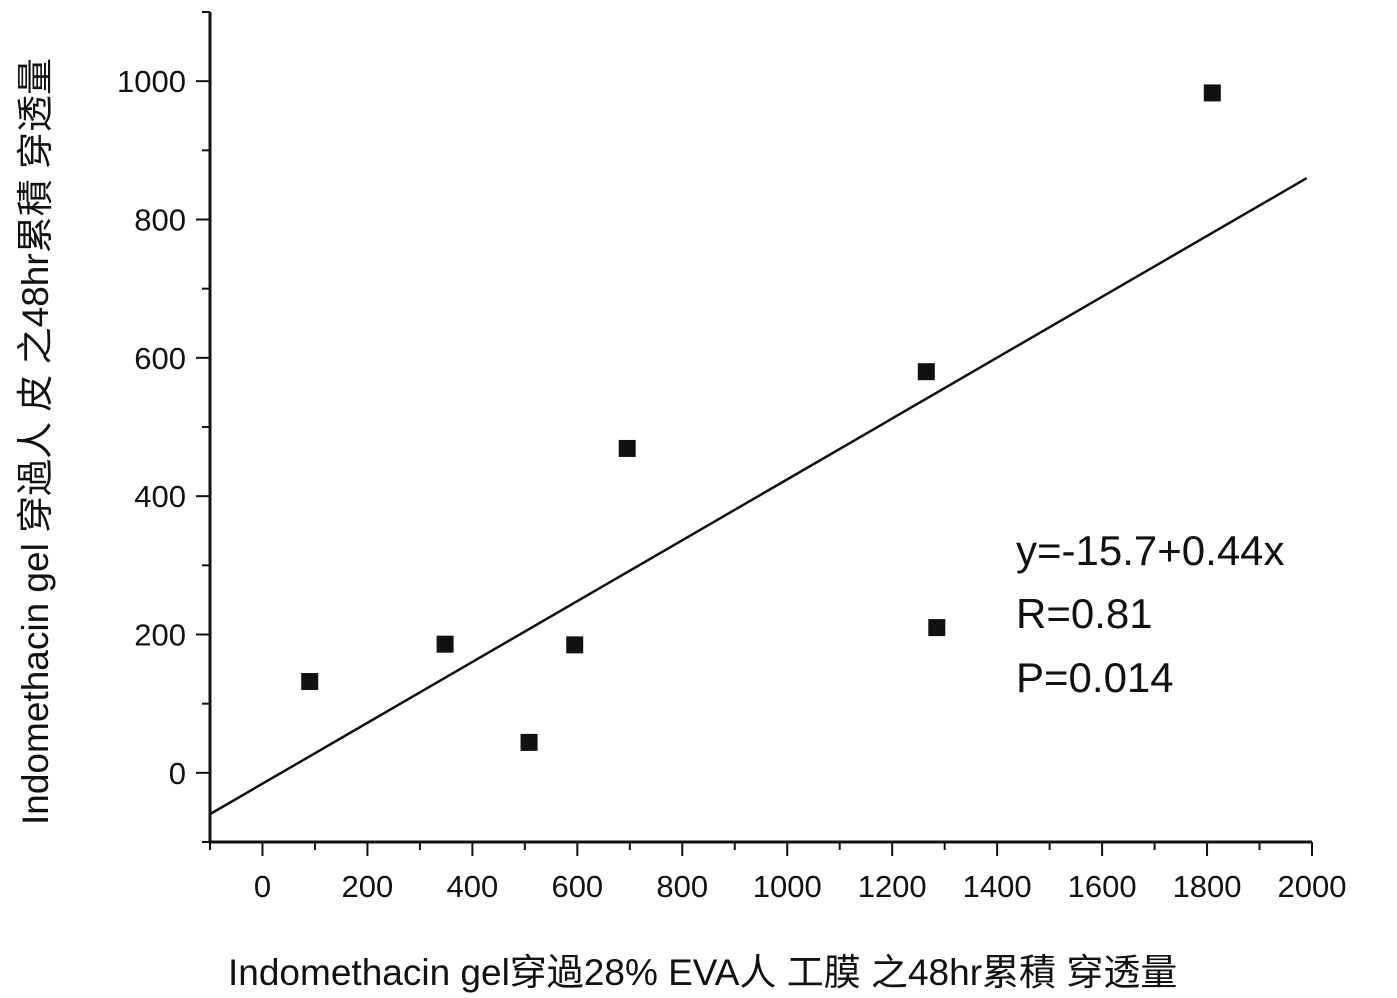  What do you see at coordinates (262, 886) in the screenshot?
I see `x-tick-label: 0` at bounding box center [262, 886].